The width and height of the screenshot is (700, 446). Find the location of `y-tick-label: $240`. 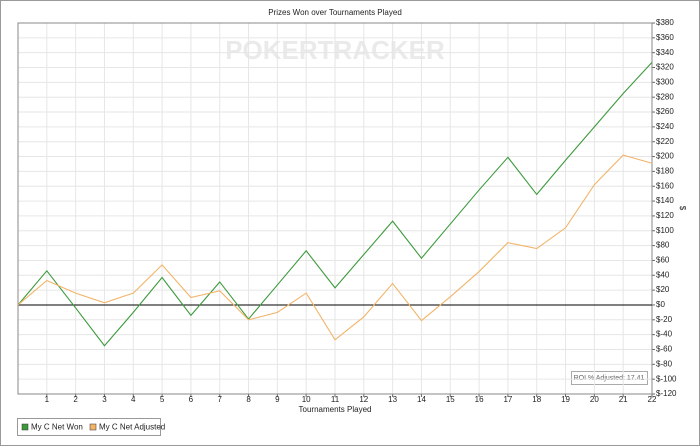

y-tick-label: $240 is located at coordinates (665, 126).